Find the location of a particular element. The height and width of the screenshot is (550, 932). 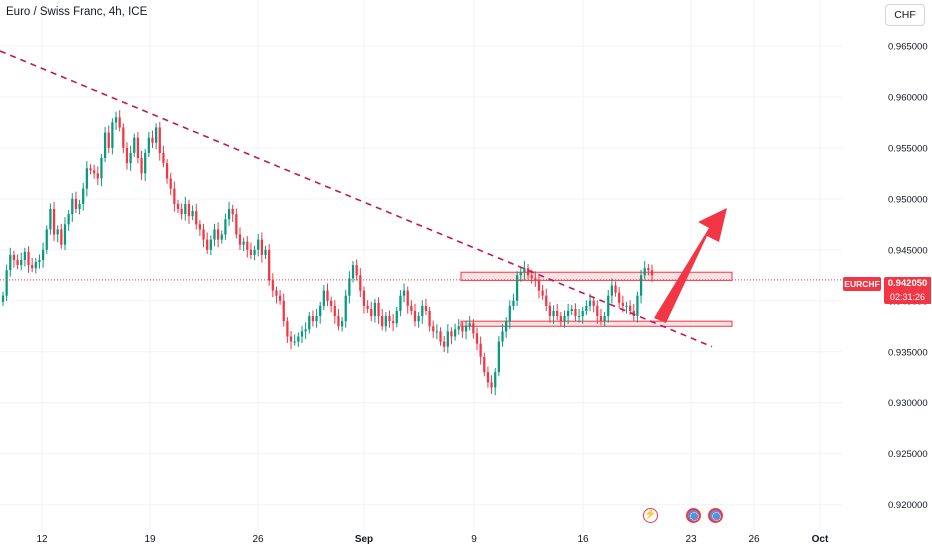

y-tick-label: 0.925000 is located at coordinates (908, 454).